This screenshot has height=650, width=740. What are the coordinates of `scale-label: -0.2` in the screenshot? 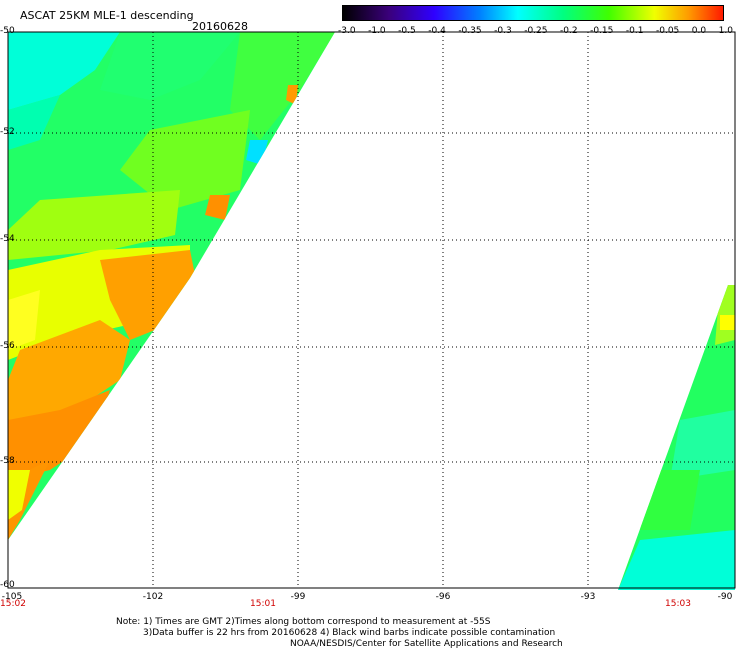 It's located at (569, 31).